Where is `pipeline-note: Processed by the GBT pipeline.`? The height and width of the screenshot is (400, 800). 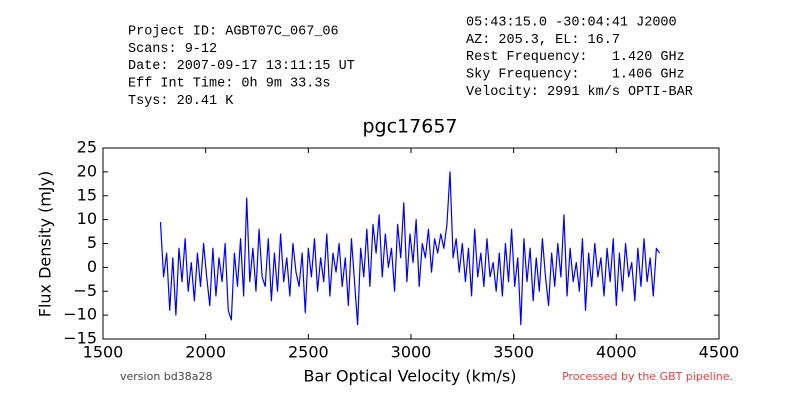
pipeline-note: Processed by the GBT pipeline. is located at coordinates (647, 376).